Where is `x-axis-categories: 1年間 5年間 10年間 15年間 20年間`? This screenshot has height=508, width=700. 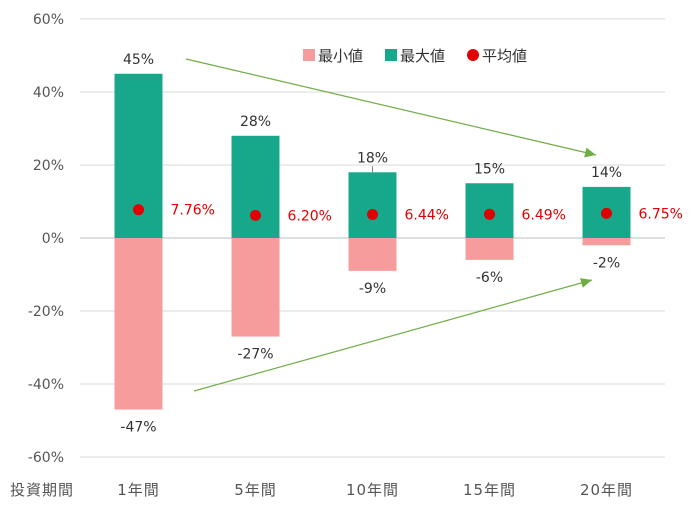 x-axis-categories: 1年間 5年間 10年間 15年間 20年間 is located at coordinates (375, 490).